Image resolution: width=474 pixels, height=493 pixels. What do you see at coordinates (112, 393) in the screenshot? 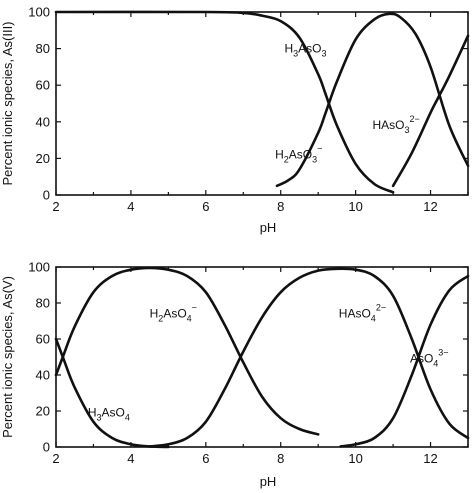
I see `series-line-h3aso4` at bounding box center [112, 393].